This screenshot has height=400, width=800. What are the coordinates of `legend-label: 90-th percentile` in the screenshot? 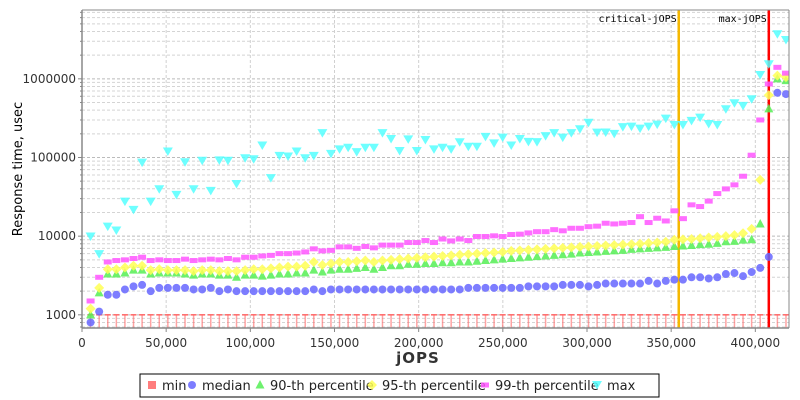 It's located at (322, 386).